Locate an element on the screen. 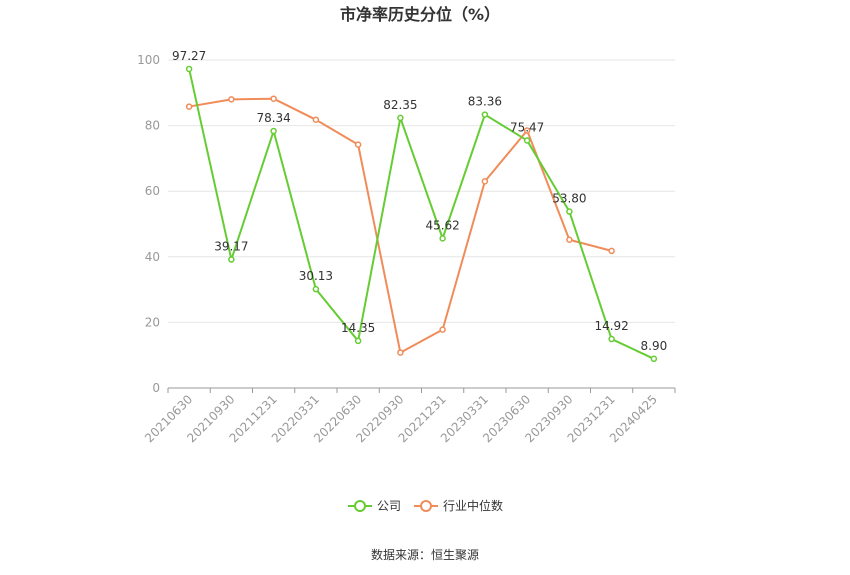 The width and height of the screenshot is (850, 575). legend-item: 行业中位数 is located at coordinates (458, 505).